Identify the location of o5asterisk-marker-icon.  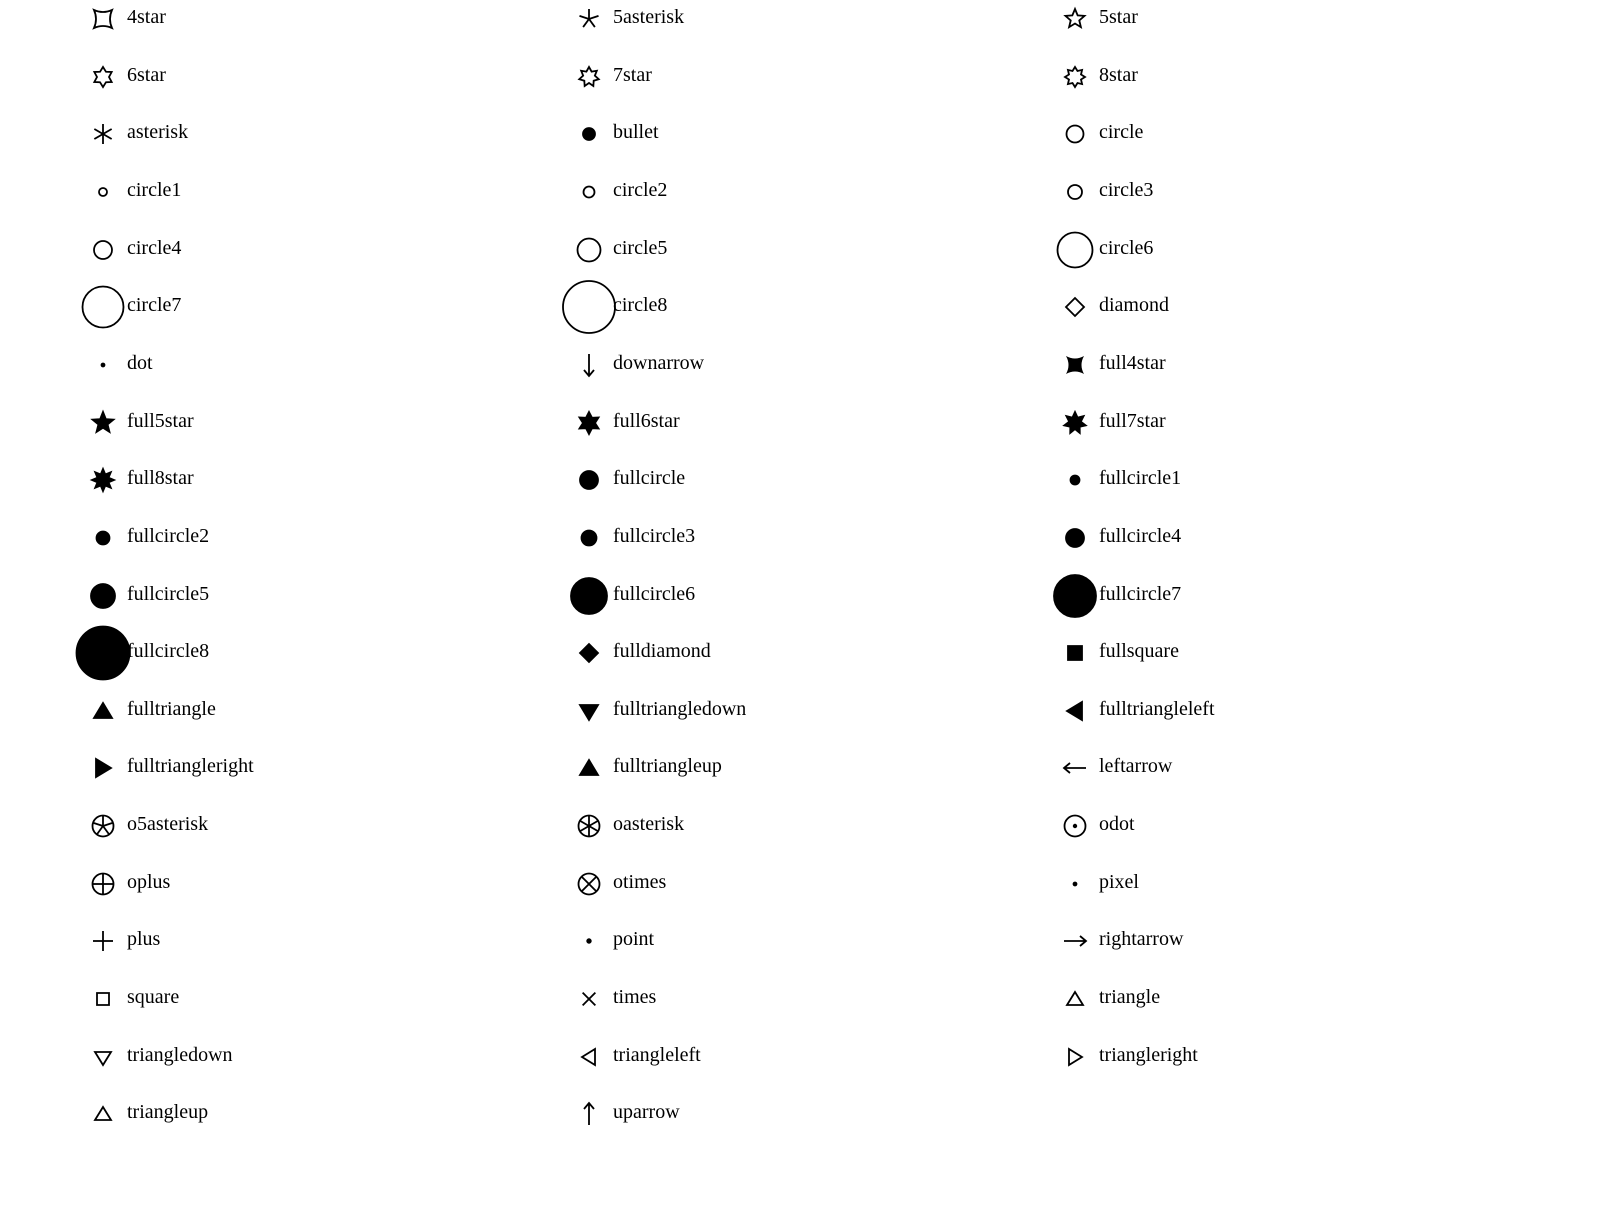
(103, 826).